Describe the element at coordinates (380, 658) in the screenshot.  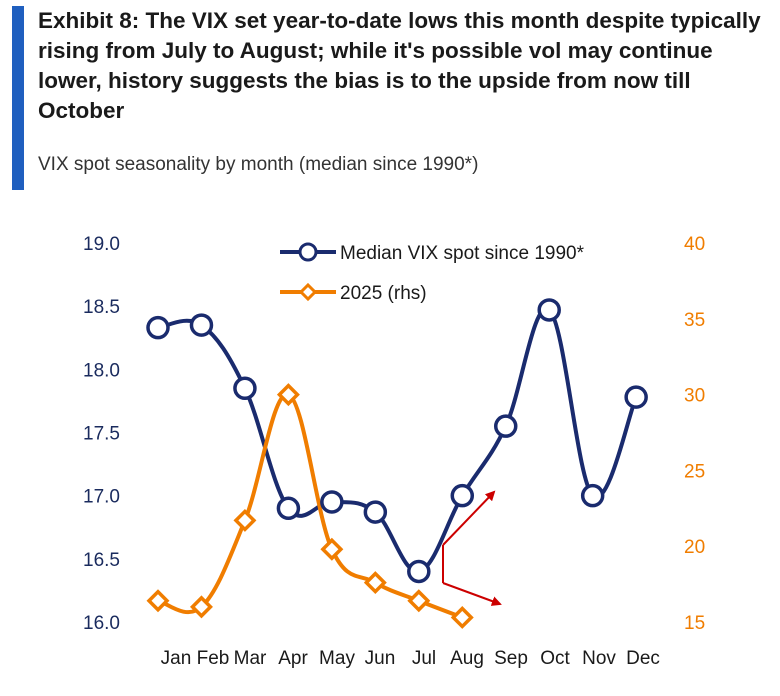
I see `x-tick-label: Jun` at that location.